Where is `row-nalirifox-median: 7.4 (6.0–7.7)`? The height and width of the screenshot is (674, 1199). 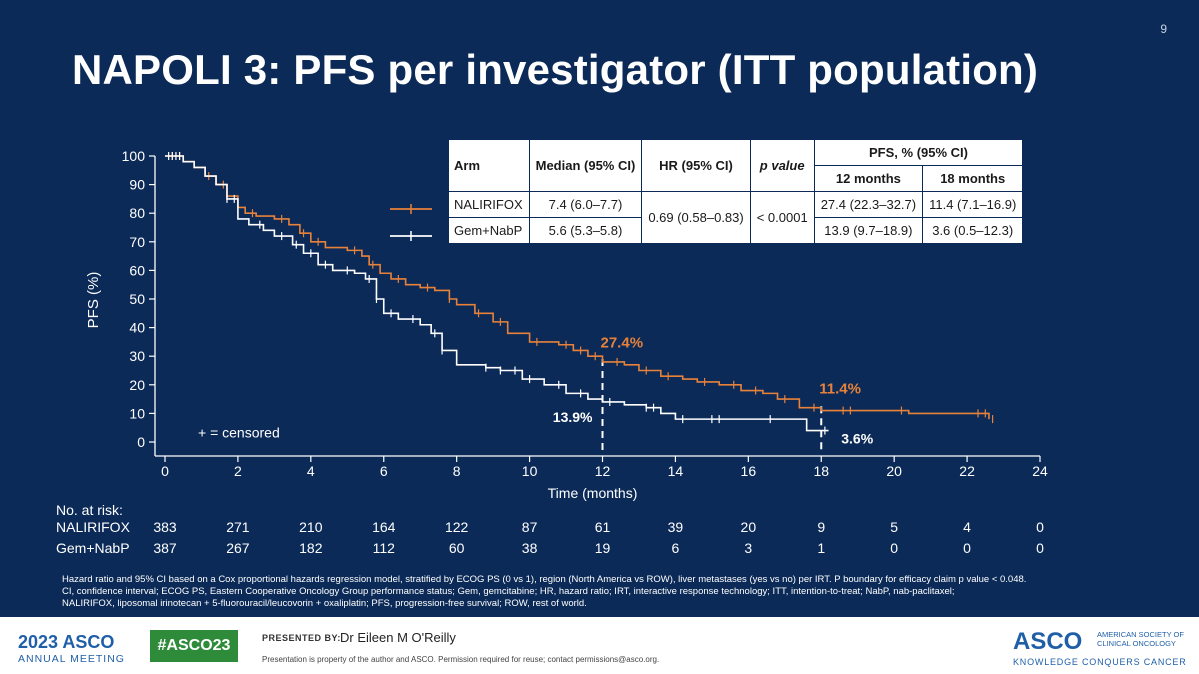 row-nalirifox-median: 7.4 (6.0–7.7) is located at coordinates (585, 204).